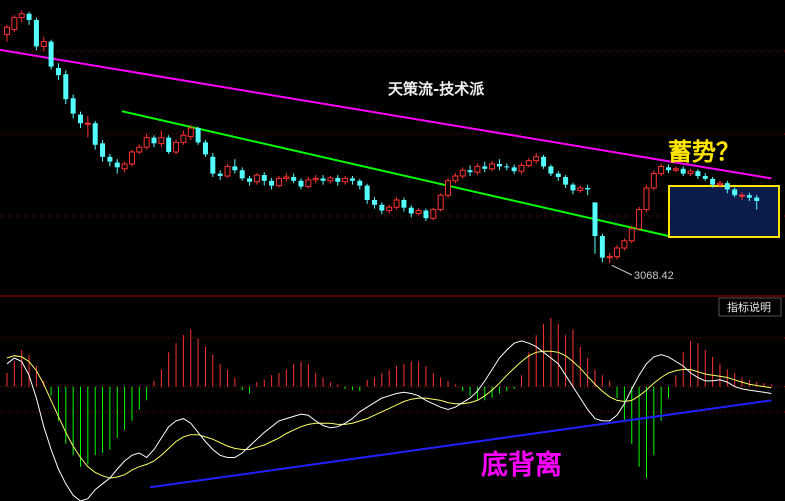 Image resolution: width=785 pixels, height=501 pixels. I want to click on divergence-annotation: 底背离, so click(521, 465).